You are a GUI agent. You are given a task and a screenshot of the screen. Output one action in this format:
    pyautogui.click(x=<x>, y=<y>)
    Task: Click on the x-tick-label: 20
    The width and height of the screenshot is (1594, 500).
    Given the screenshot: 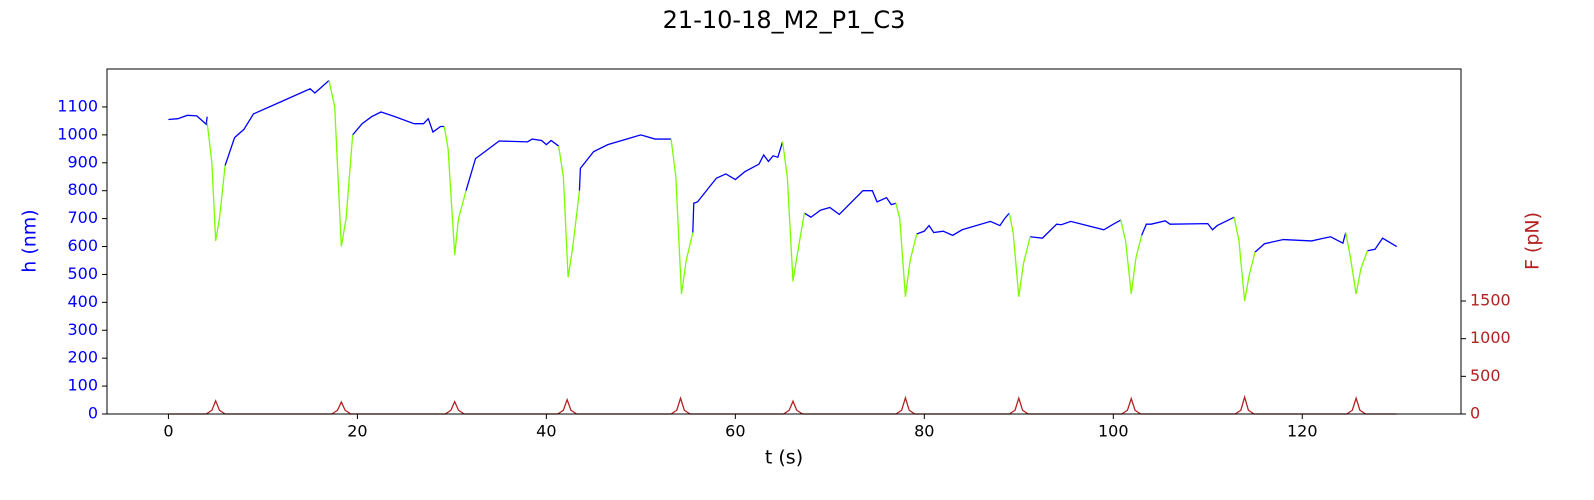 What is the action you would take?
    pyautogui.click(x=357, y=431)
    